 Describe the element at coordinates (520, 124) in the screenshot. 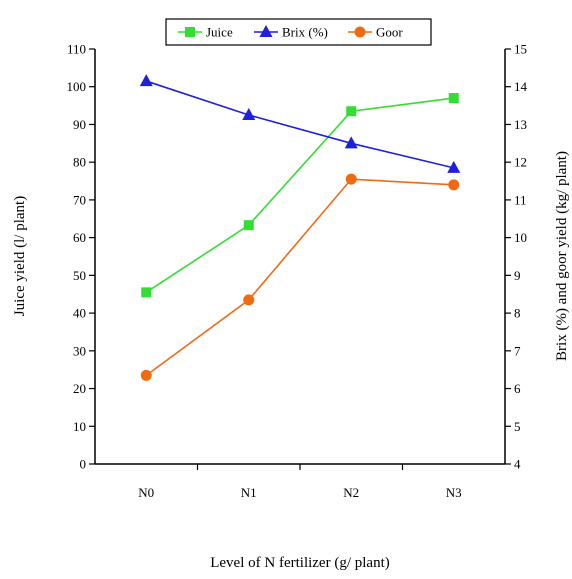

I see `y-right-tick-label: 13` at that location.